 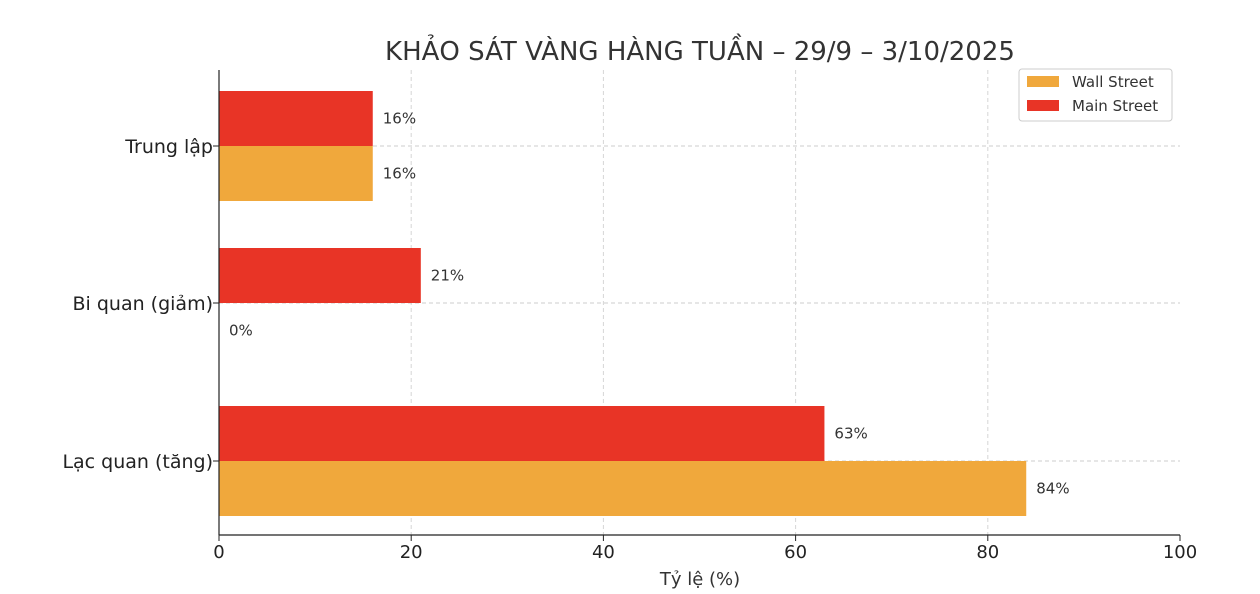 What do you see at coordinates (1043, 81) in the screenshot?
I see `legend-swatch-wall-street` at bounding box center [1043, 81].